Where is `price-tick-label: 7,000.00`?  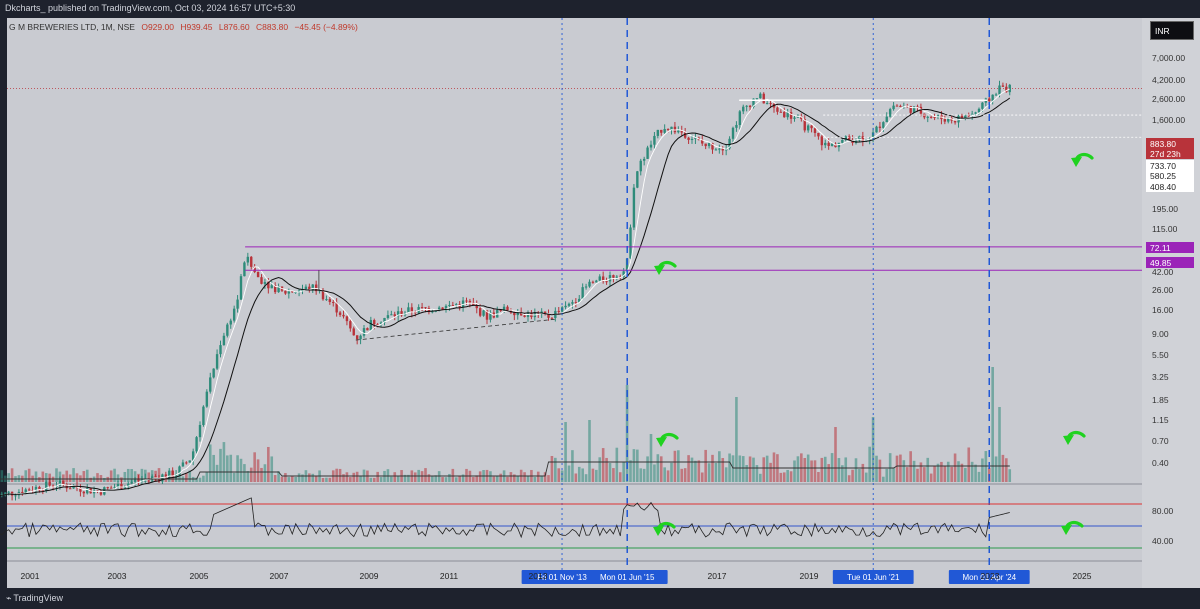 price-tick-label: 7,000.00 is located at coordinates (1168, 58).